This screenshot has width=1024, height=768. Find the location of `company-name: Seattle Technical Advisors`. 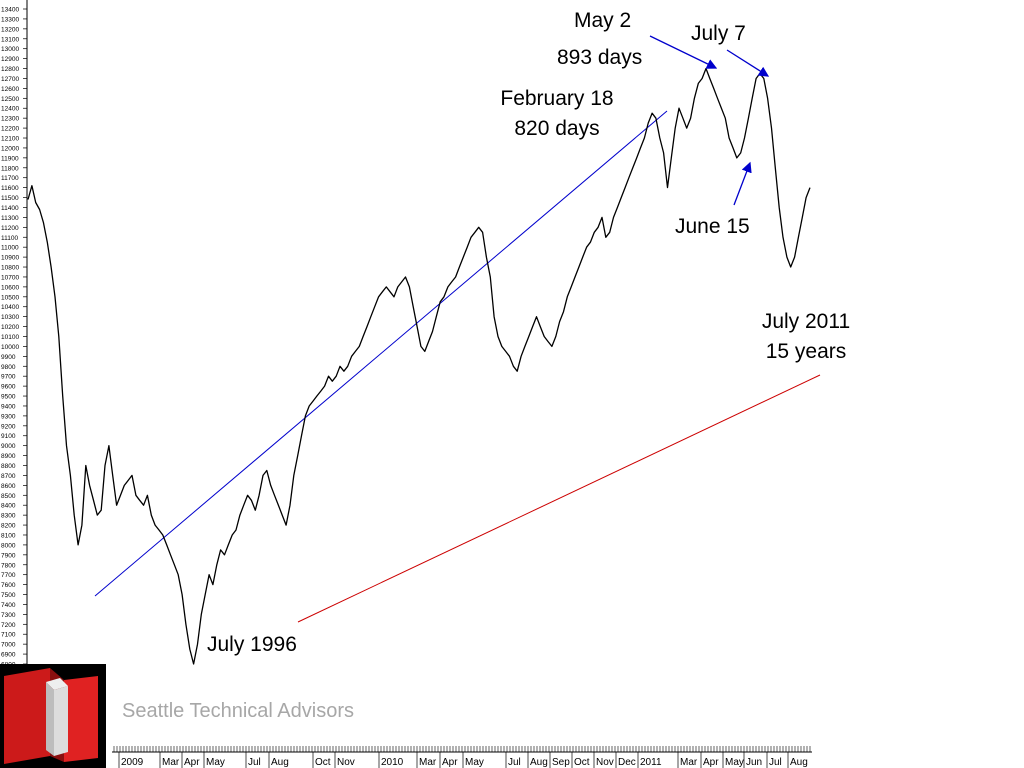

company-name: Seattle Technical Advisors is located at coordinates (238, 711).